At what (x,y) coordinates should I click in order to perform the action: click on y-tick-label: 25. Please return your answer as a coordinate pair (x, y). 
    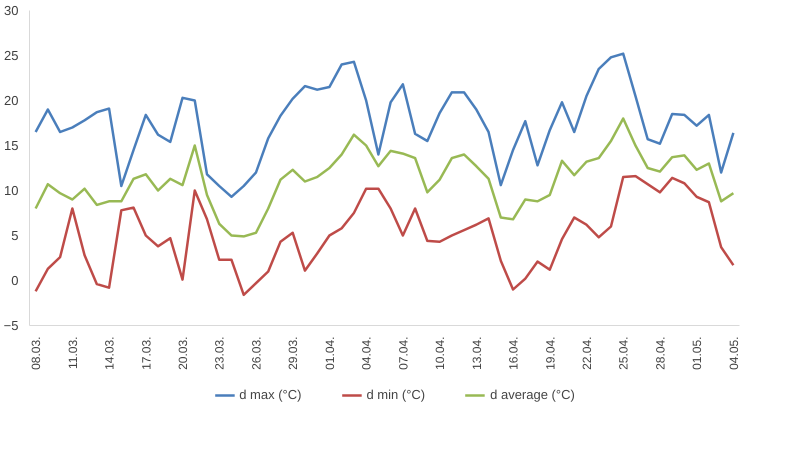
    Looking at the image, I should click on (11, 55).